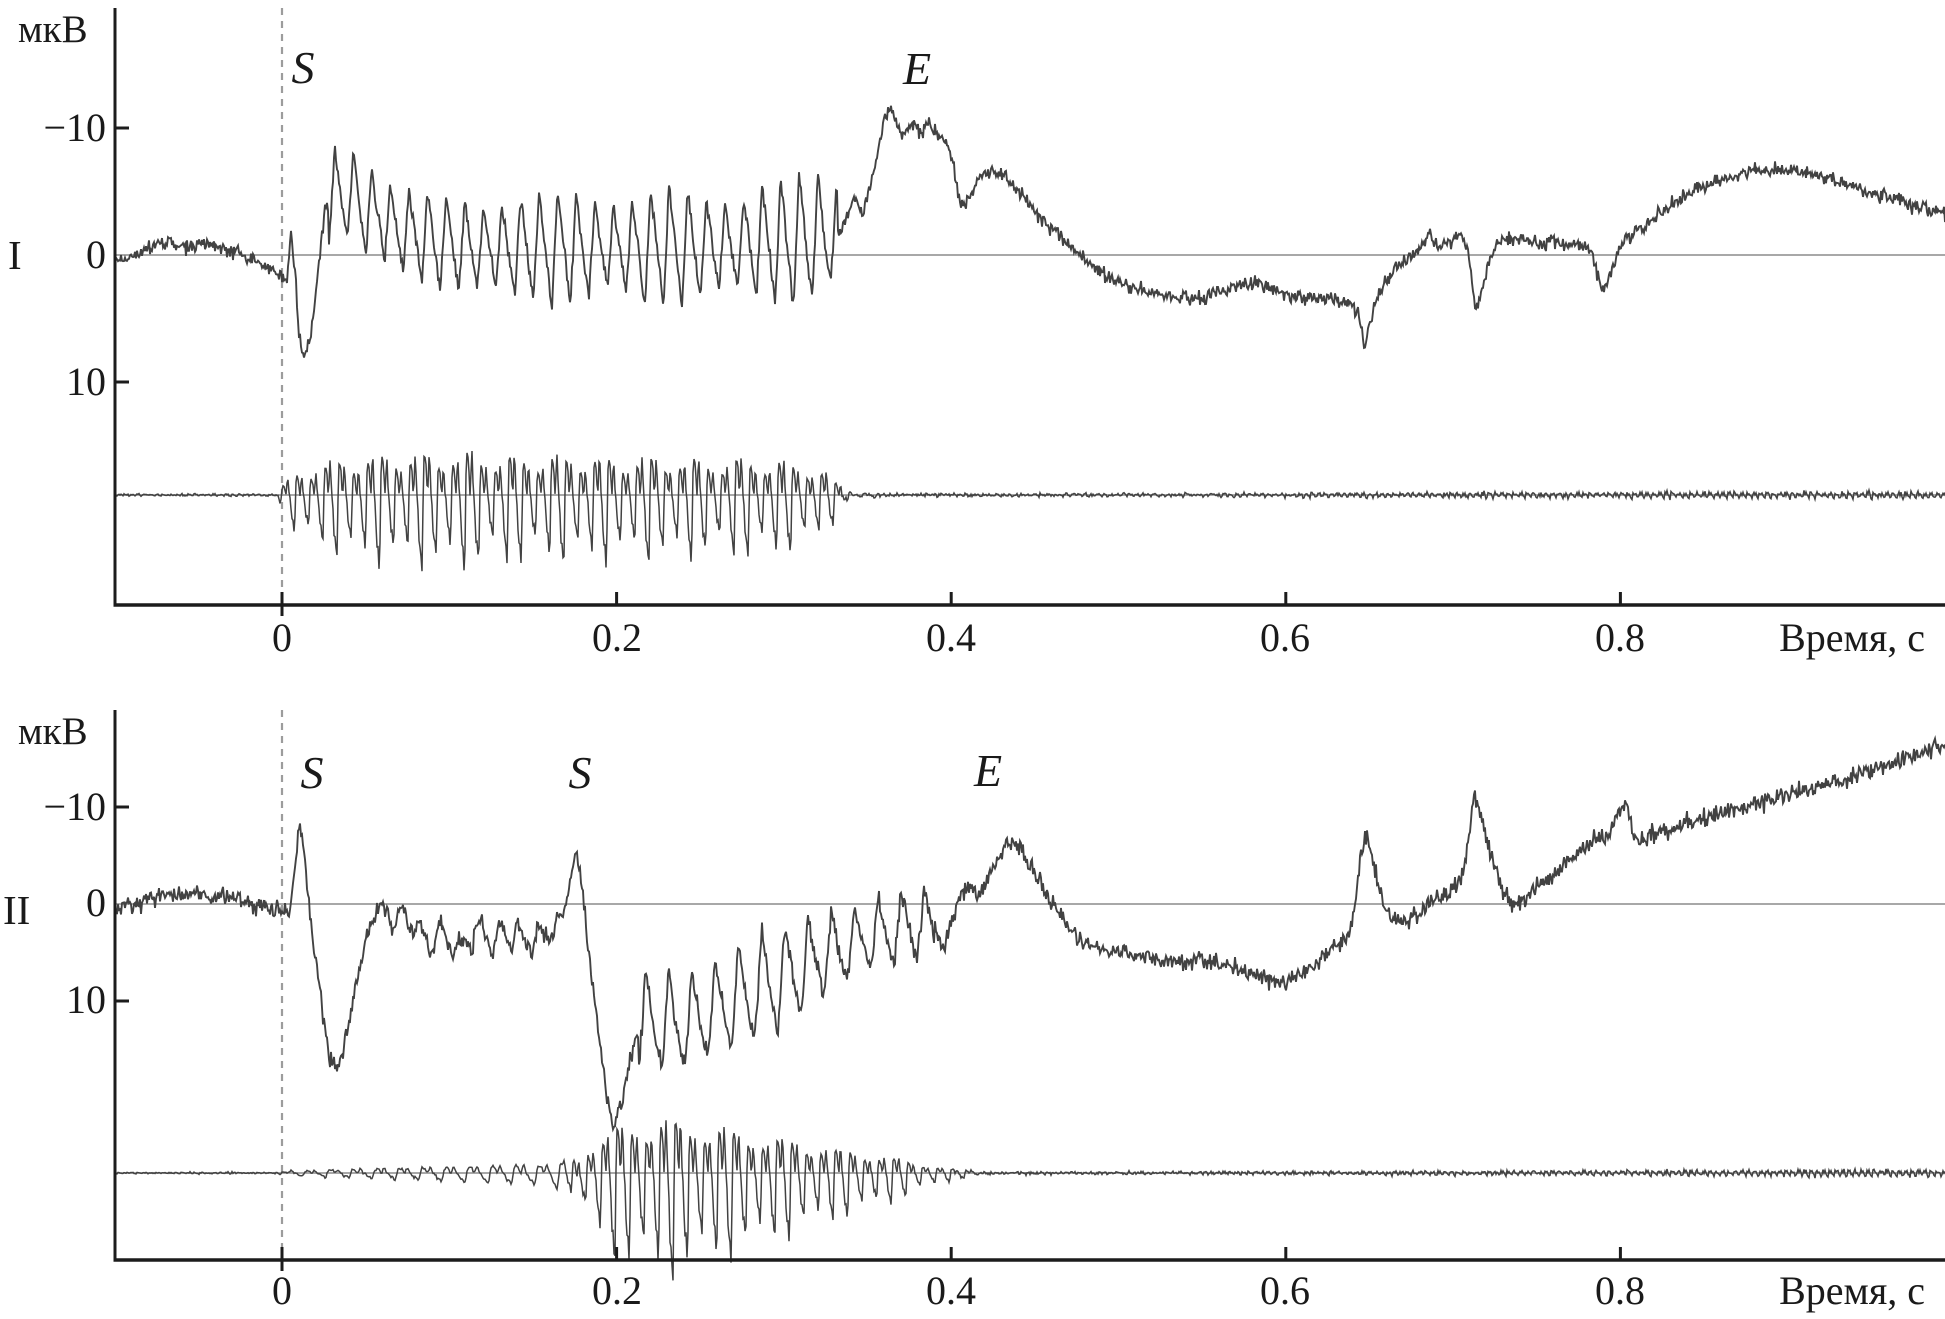  What do you see at coordinates (951, 637) in the screenshot?
I see `panel-1-xtick-0_4: 0.4` at bounding box center [951, 637].